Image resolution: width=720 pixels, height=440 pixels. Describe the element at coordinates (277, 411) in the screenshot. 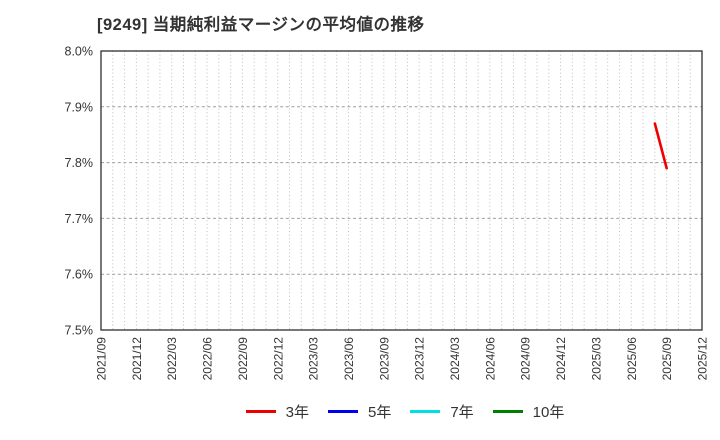

I see `legend-item: 3年` at that location.